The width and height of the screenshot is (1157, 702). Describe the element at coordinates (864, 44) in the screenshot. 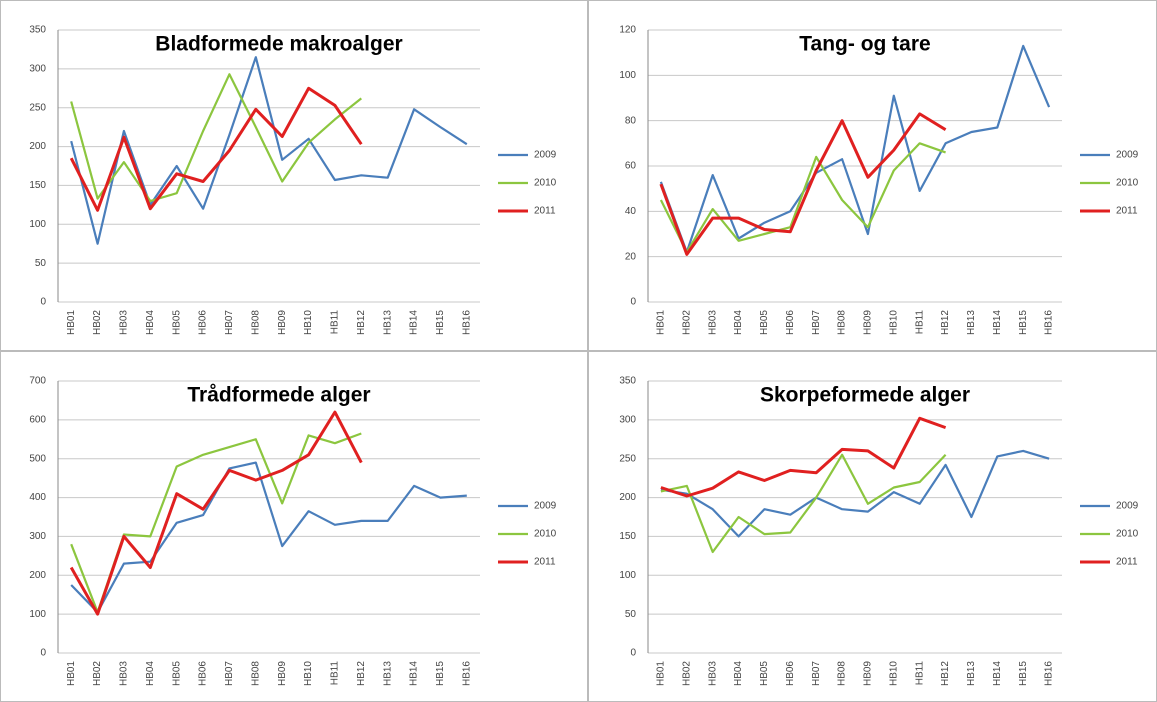

I see `chart-title: Tang- og tare` at that location.